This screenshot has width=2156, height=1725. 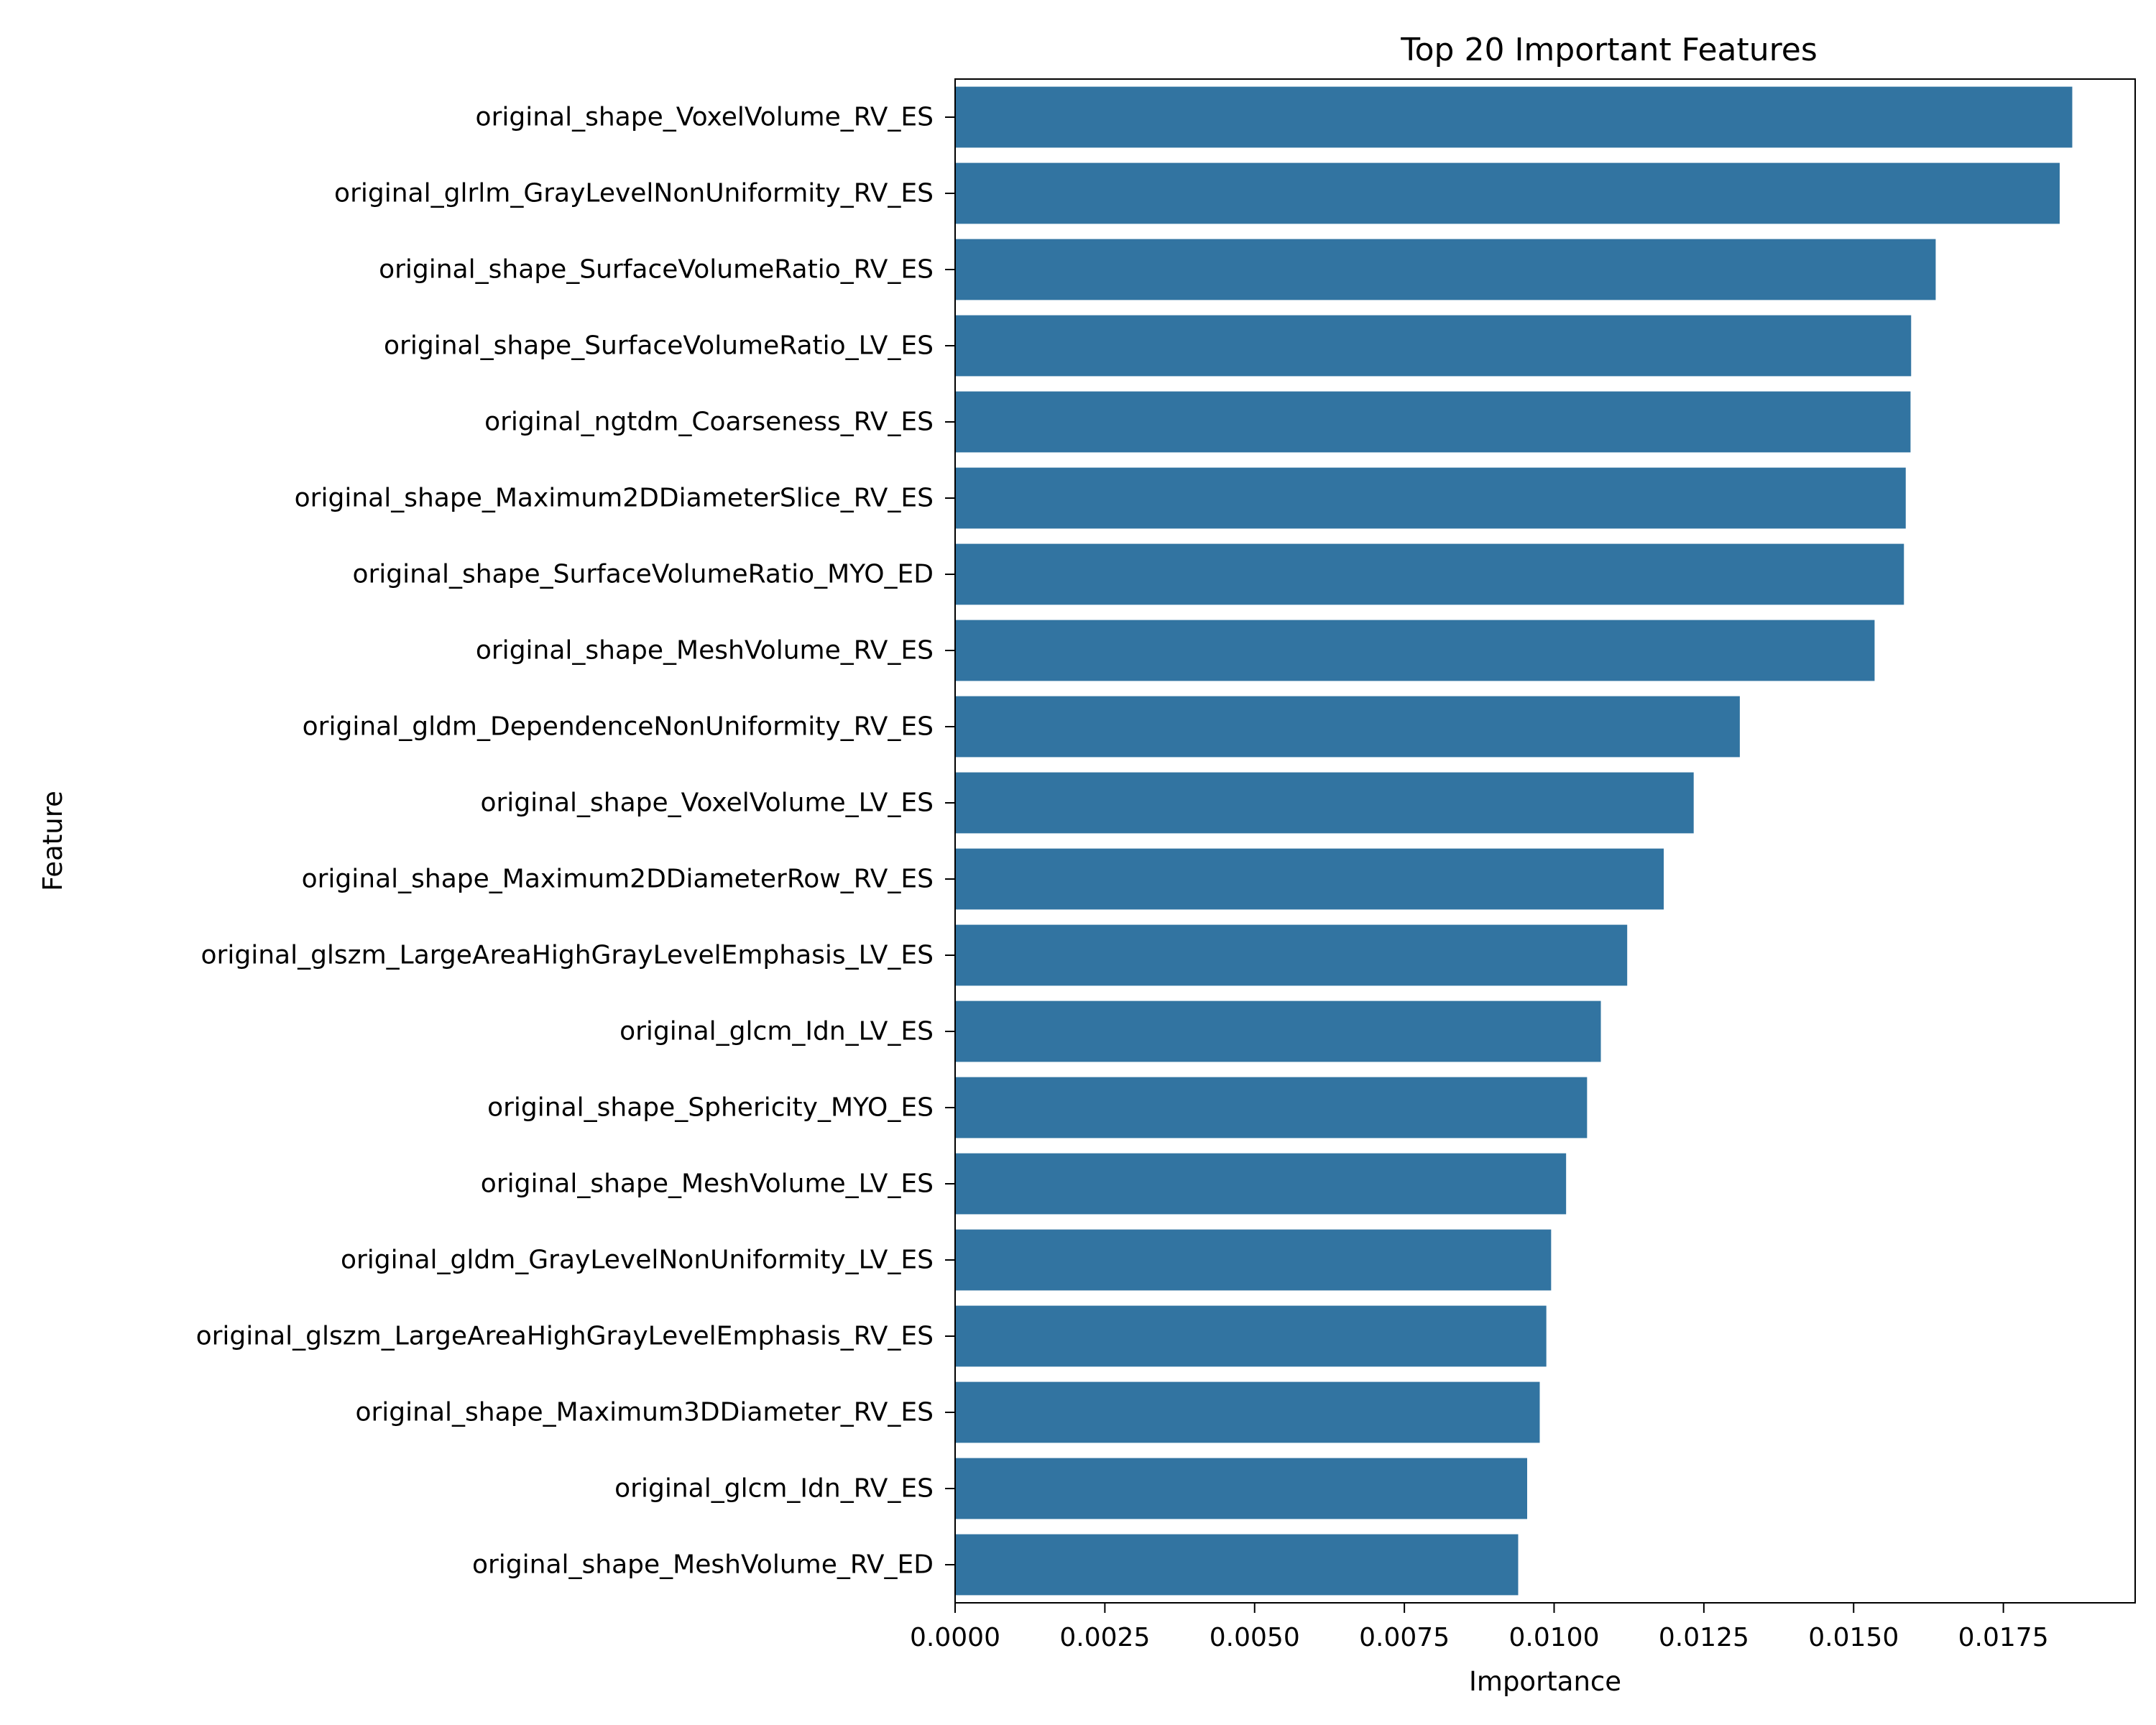 I want to click on y-tick-label: original_glcm_Idn_LV_ES, so click(x=777, y=1031).